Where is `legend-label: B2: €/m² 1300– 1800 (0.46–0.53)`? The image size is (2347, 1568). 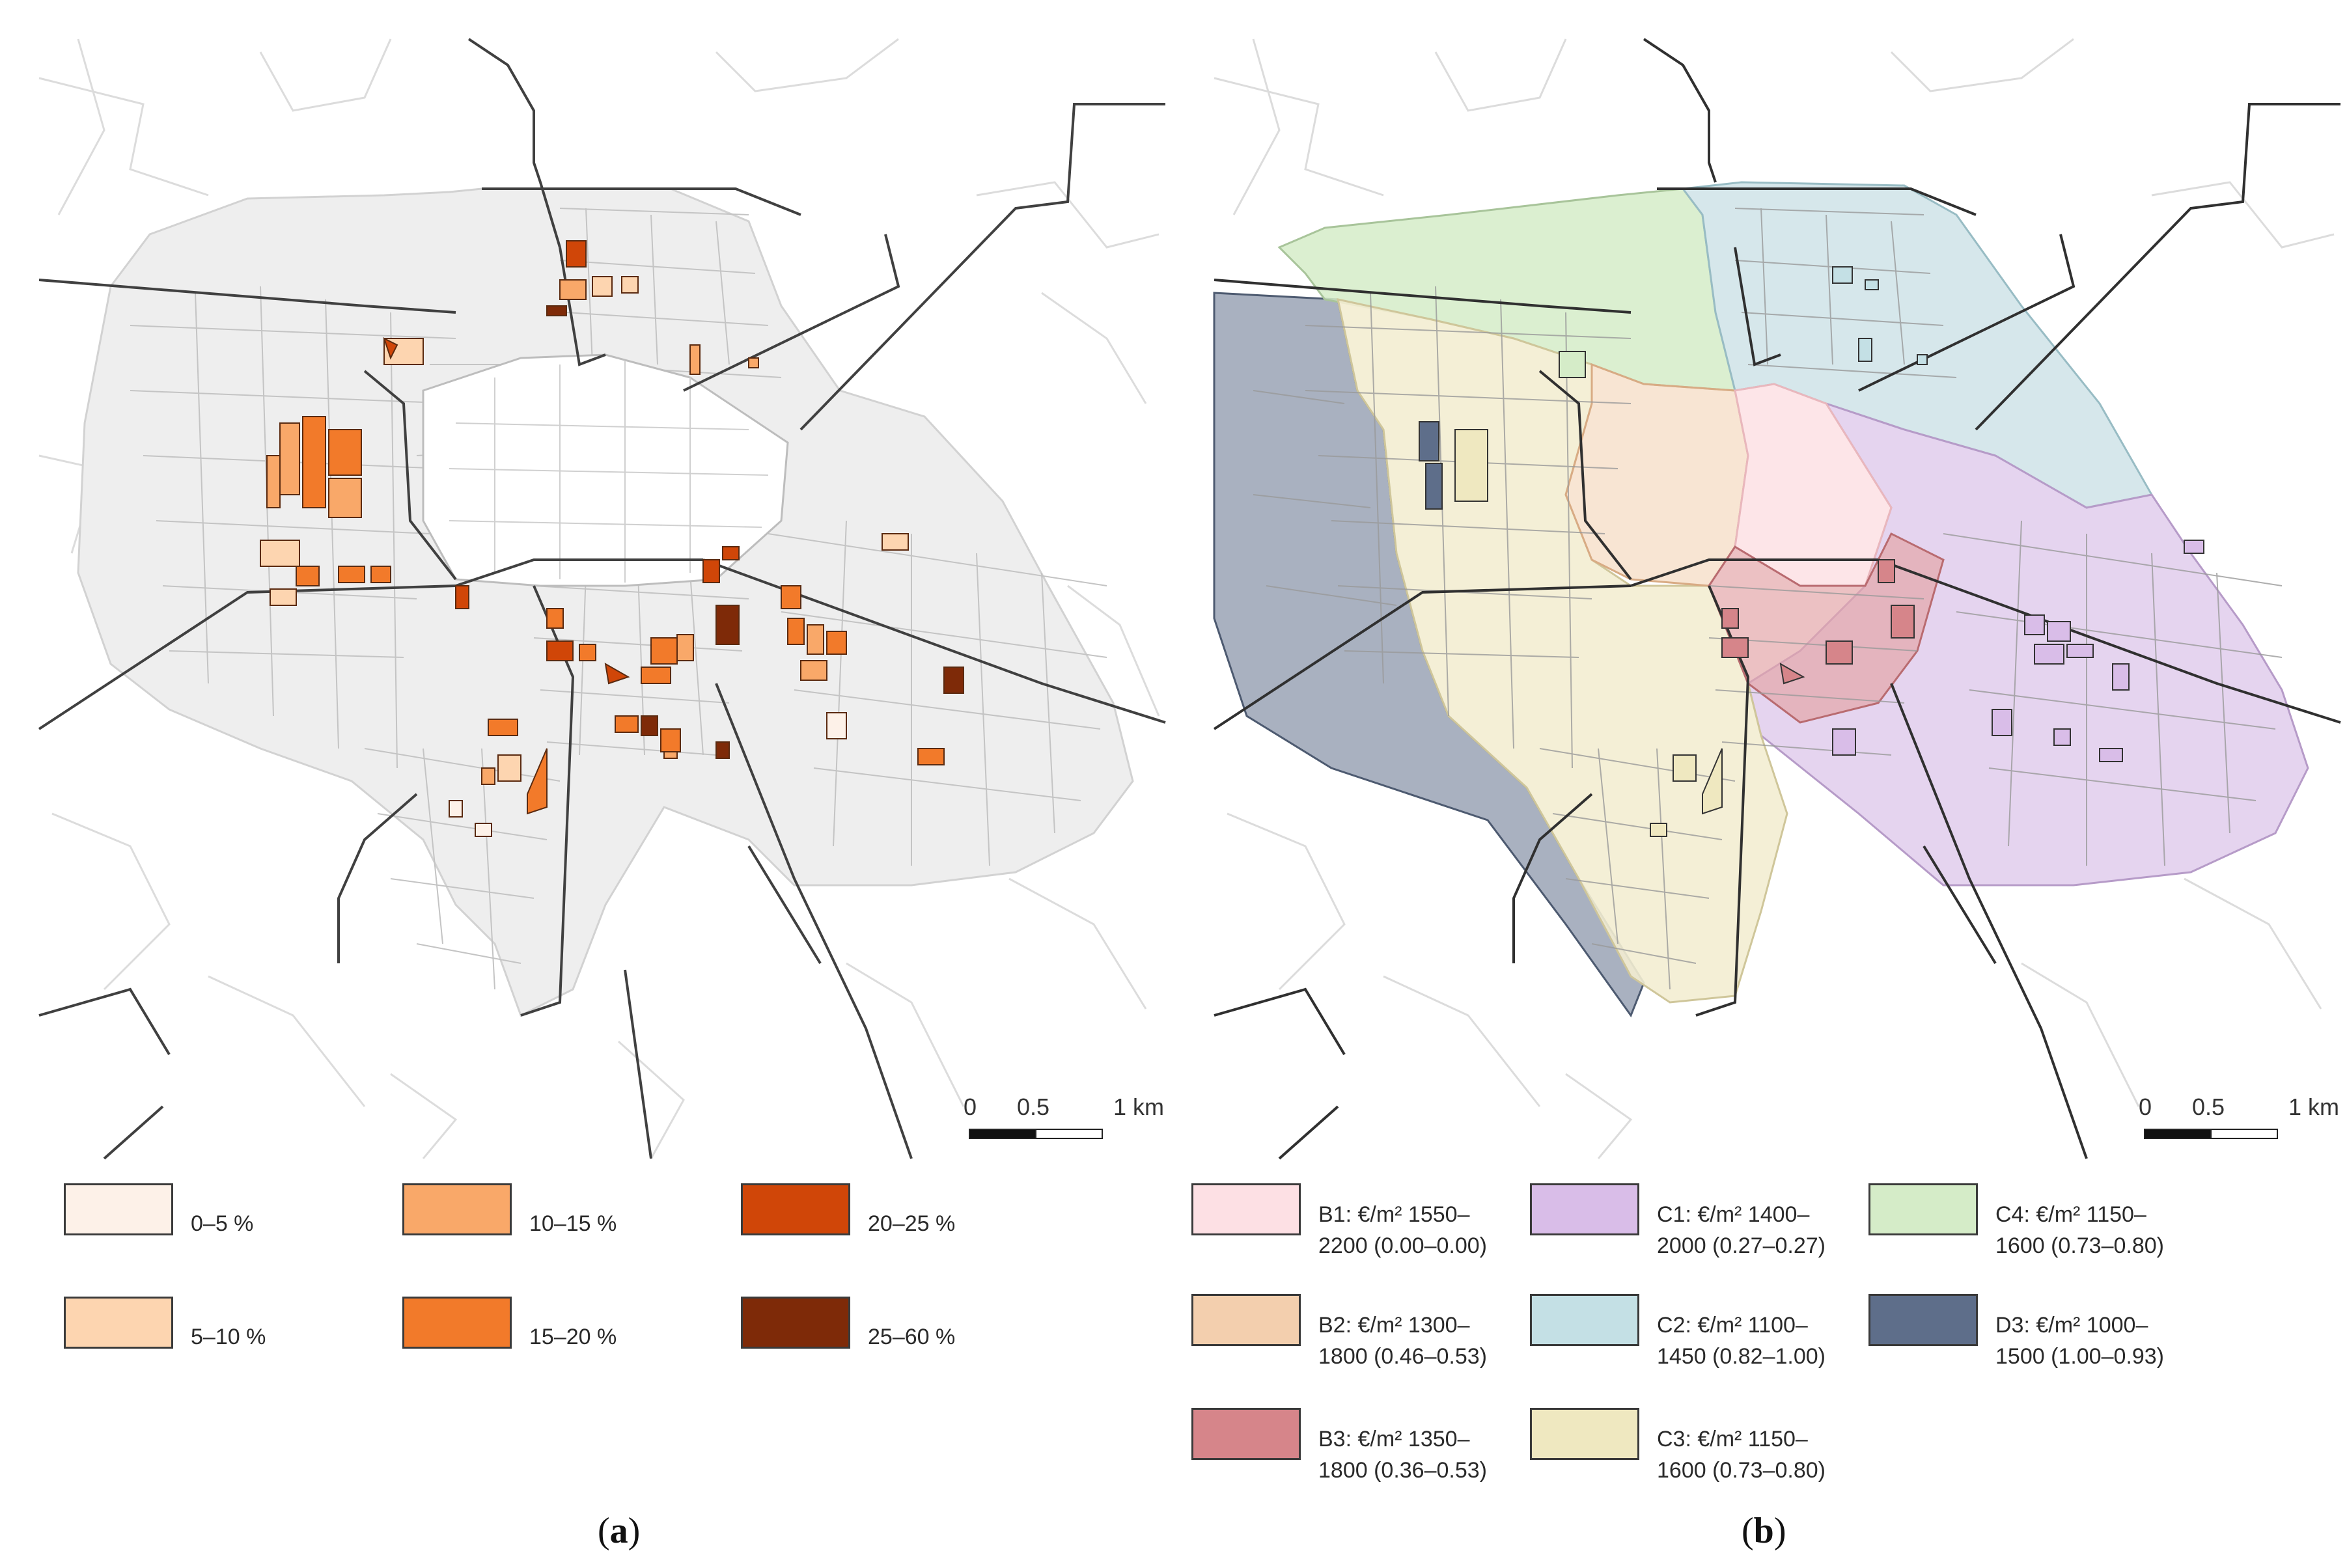
legend-label: B2: €/m² 1300– 1800 (0.46–0.53) is located at coordinates (1402, 1341).